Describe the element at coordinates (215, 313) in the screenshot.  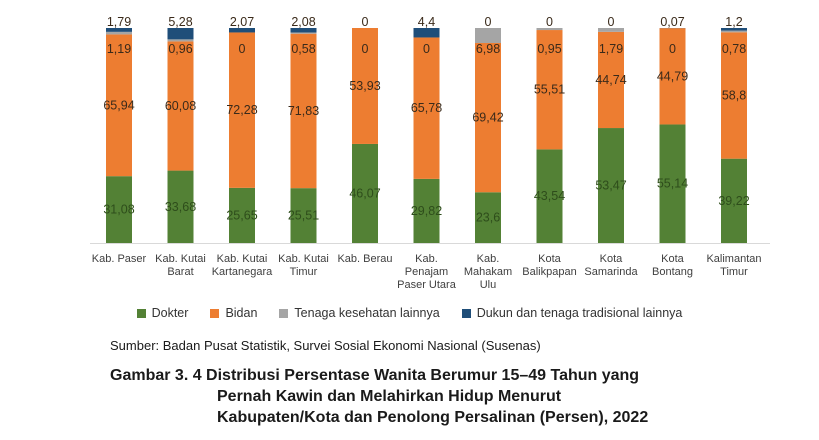
I see `legend-swatch-bidan` at that location.